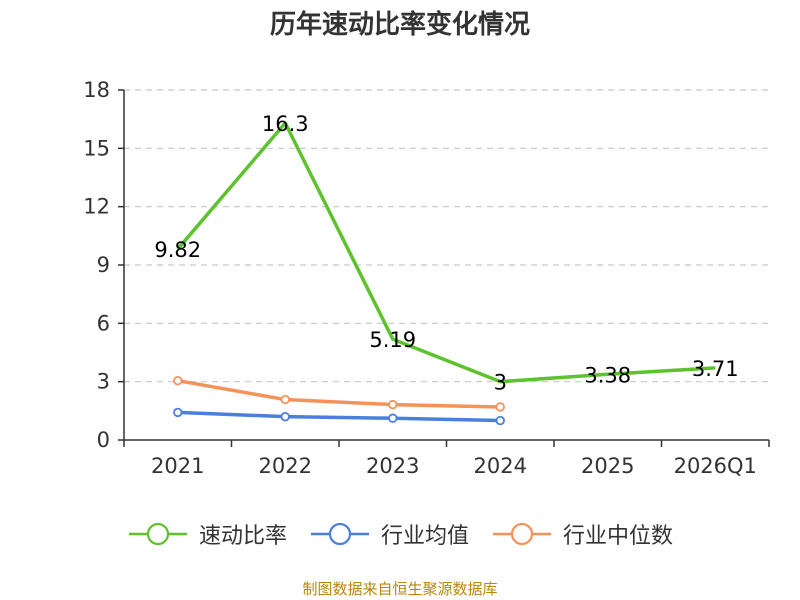  I want to click on y-tick-label: 3, so click(103, 382).